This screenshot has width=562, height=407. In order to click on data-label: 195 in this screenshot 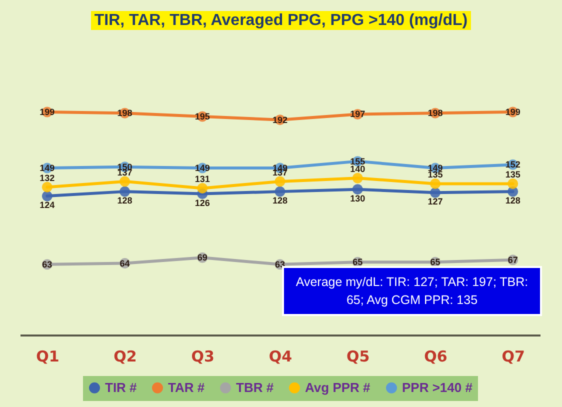, I will do `click(202, 116)`.